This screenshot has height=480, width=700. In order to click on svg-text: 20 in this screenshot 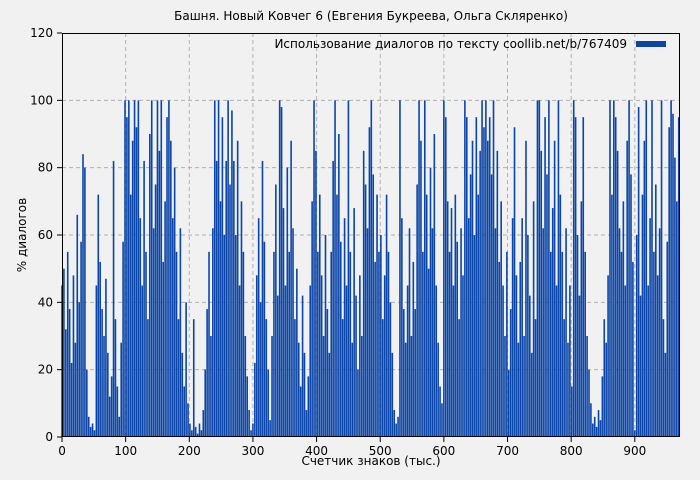, I will do `click(45, 370)`.